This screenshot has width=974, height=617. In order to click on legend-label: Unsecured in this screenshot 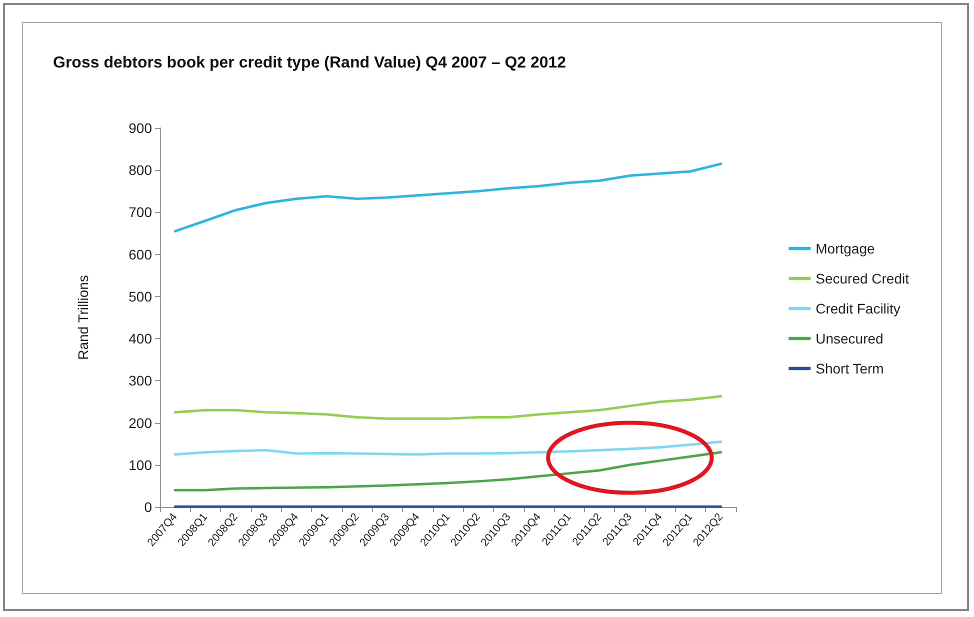, I will do `click(850, 338)`.